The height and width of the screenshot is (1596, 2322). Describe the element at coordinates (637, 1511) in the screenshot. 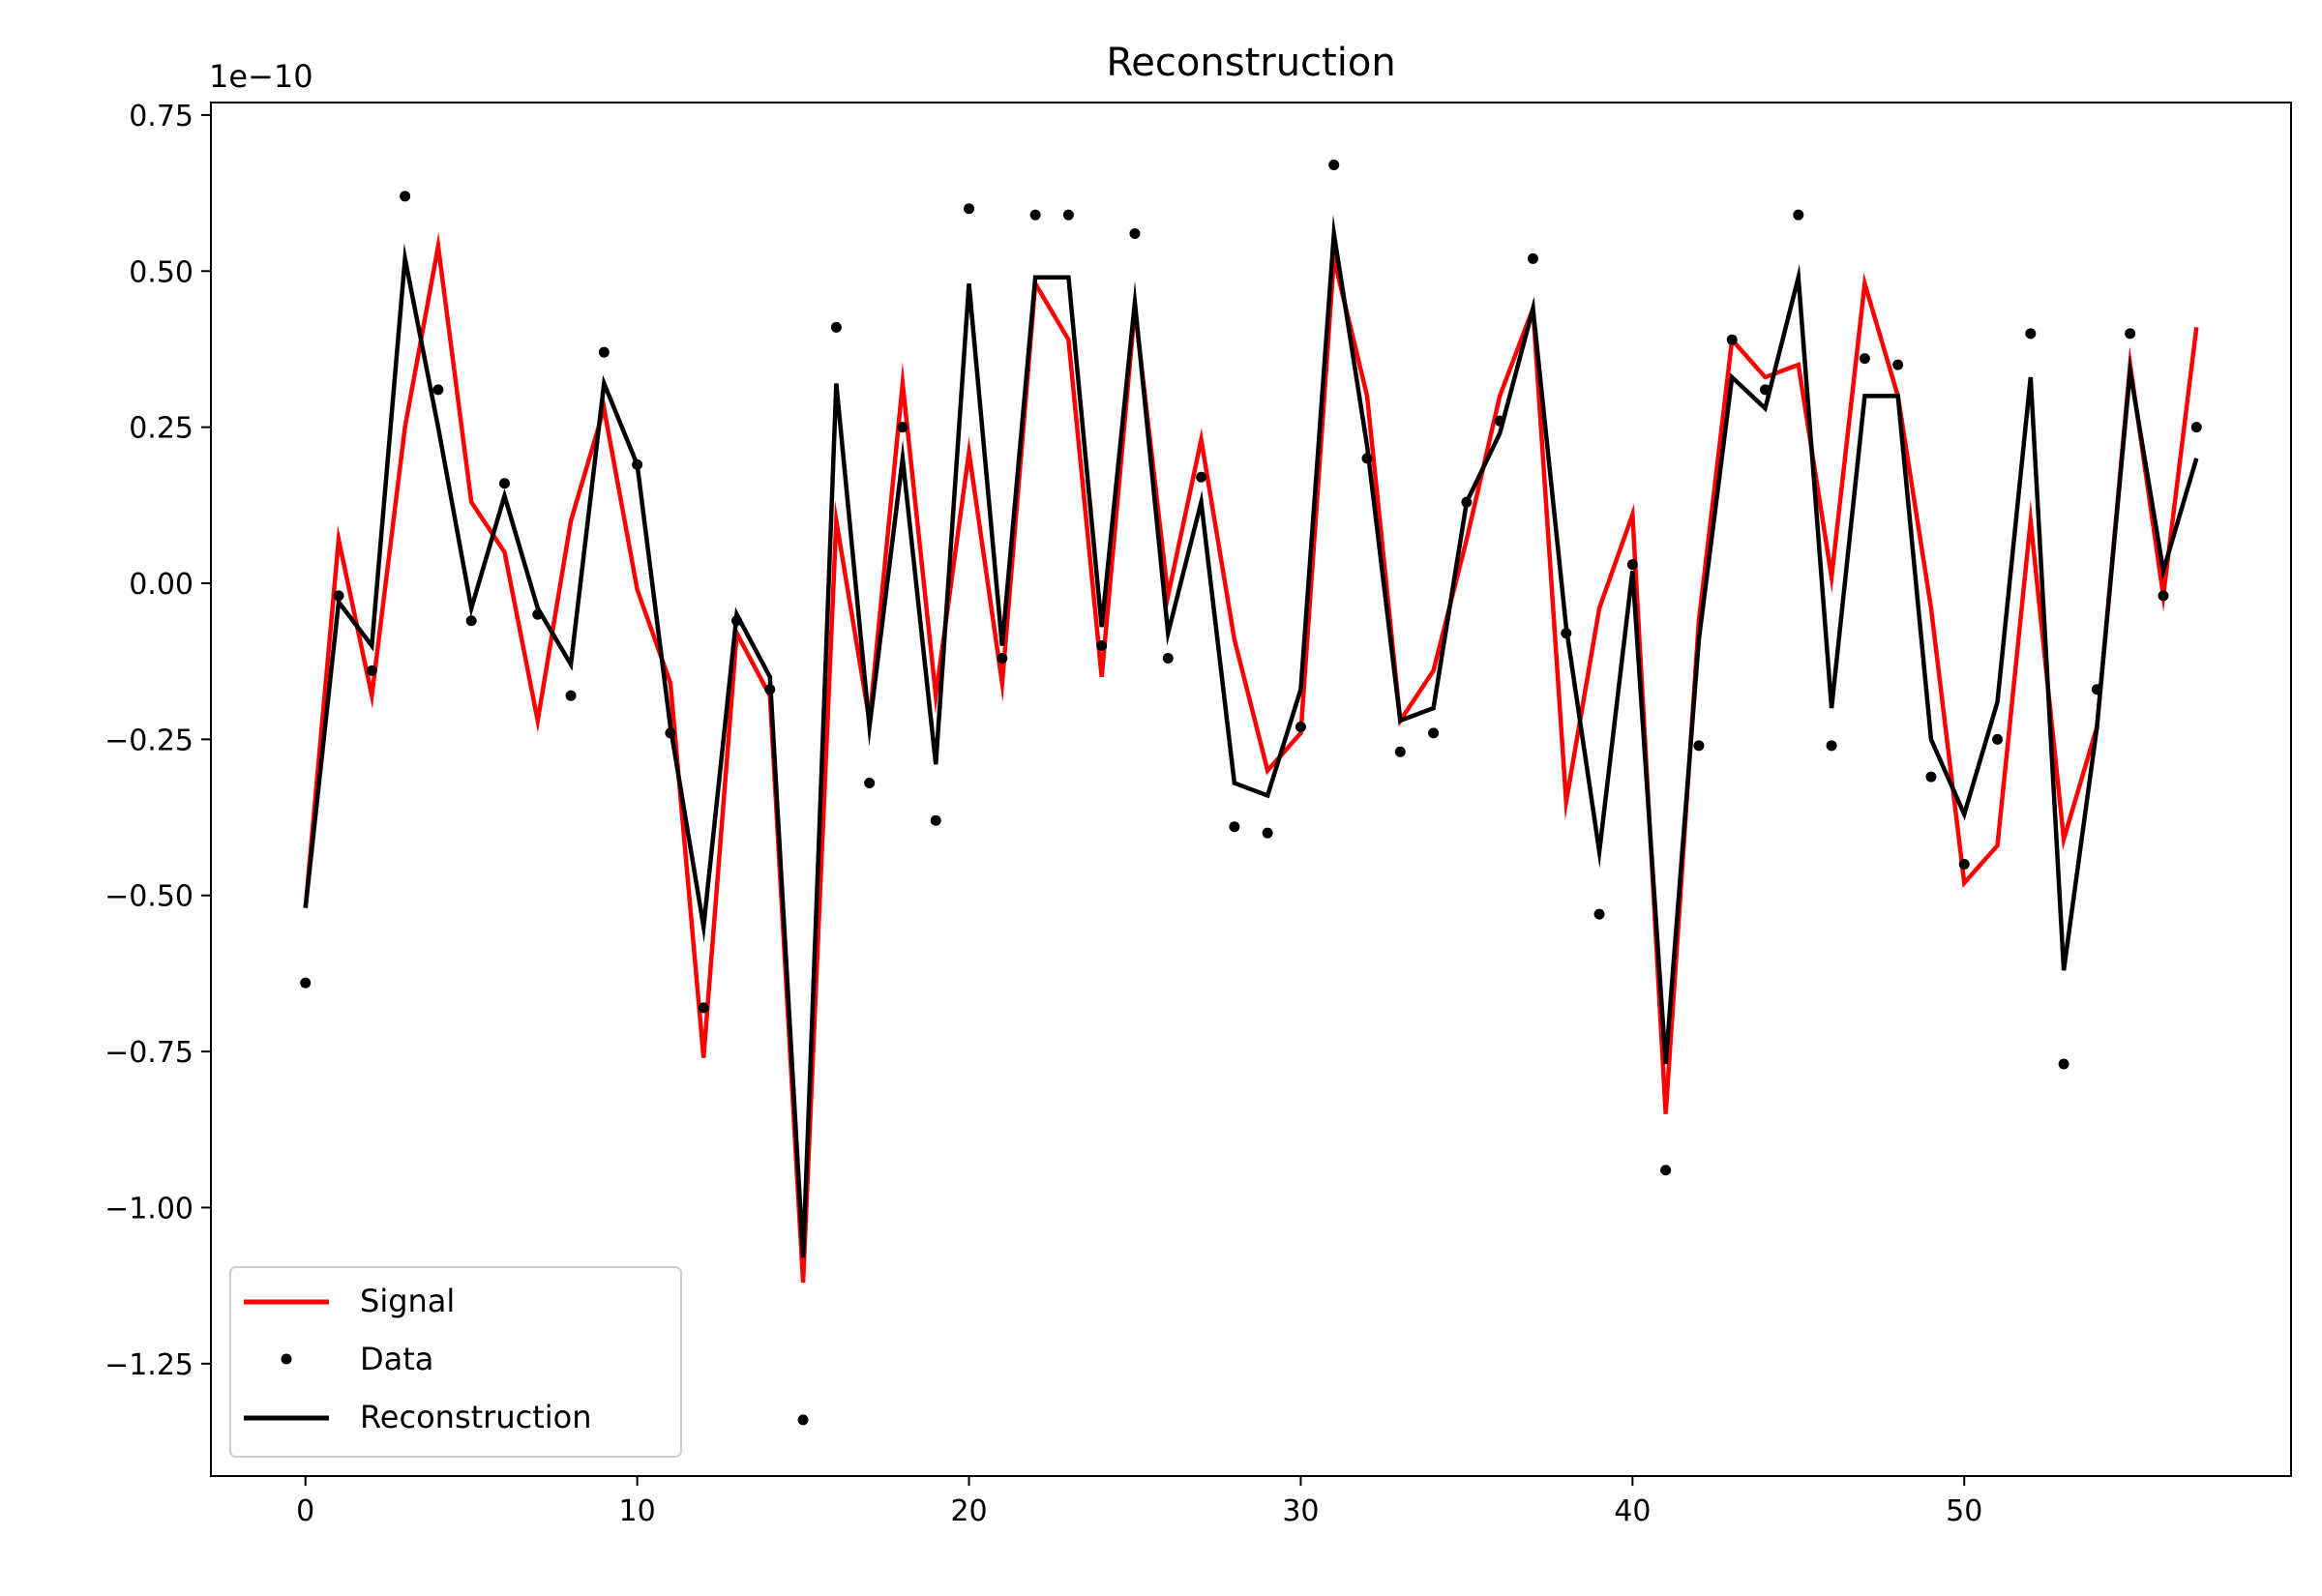

I see `x-tick-label: 10` at that location.